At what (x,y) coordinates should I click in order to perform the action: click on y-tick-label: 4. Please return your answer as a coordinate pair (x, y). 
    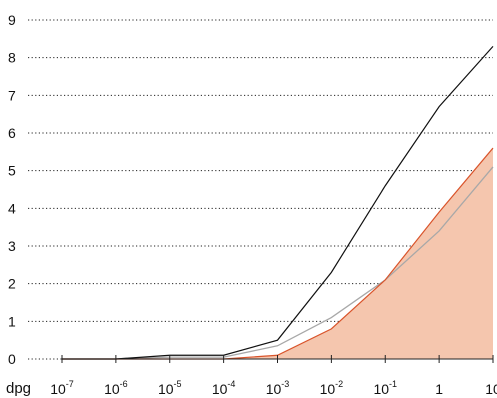
    Looking at the image, I should click on (12, 208).